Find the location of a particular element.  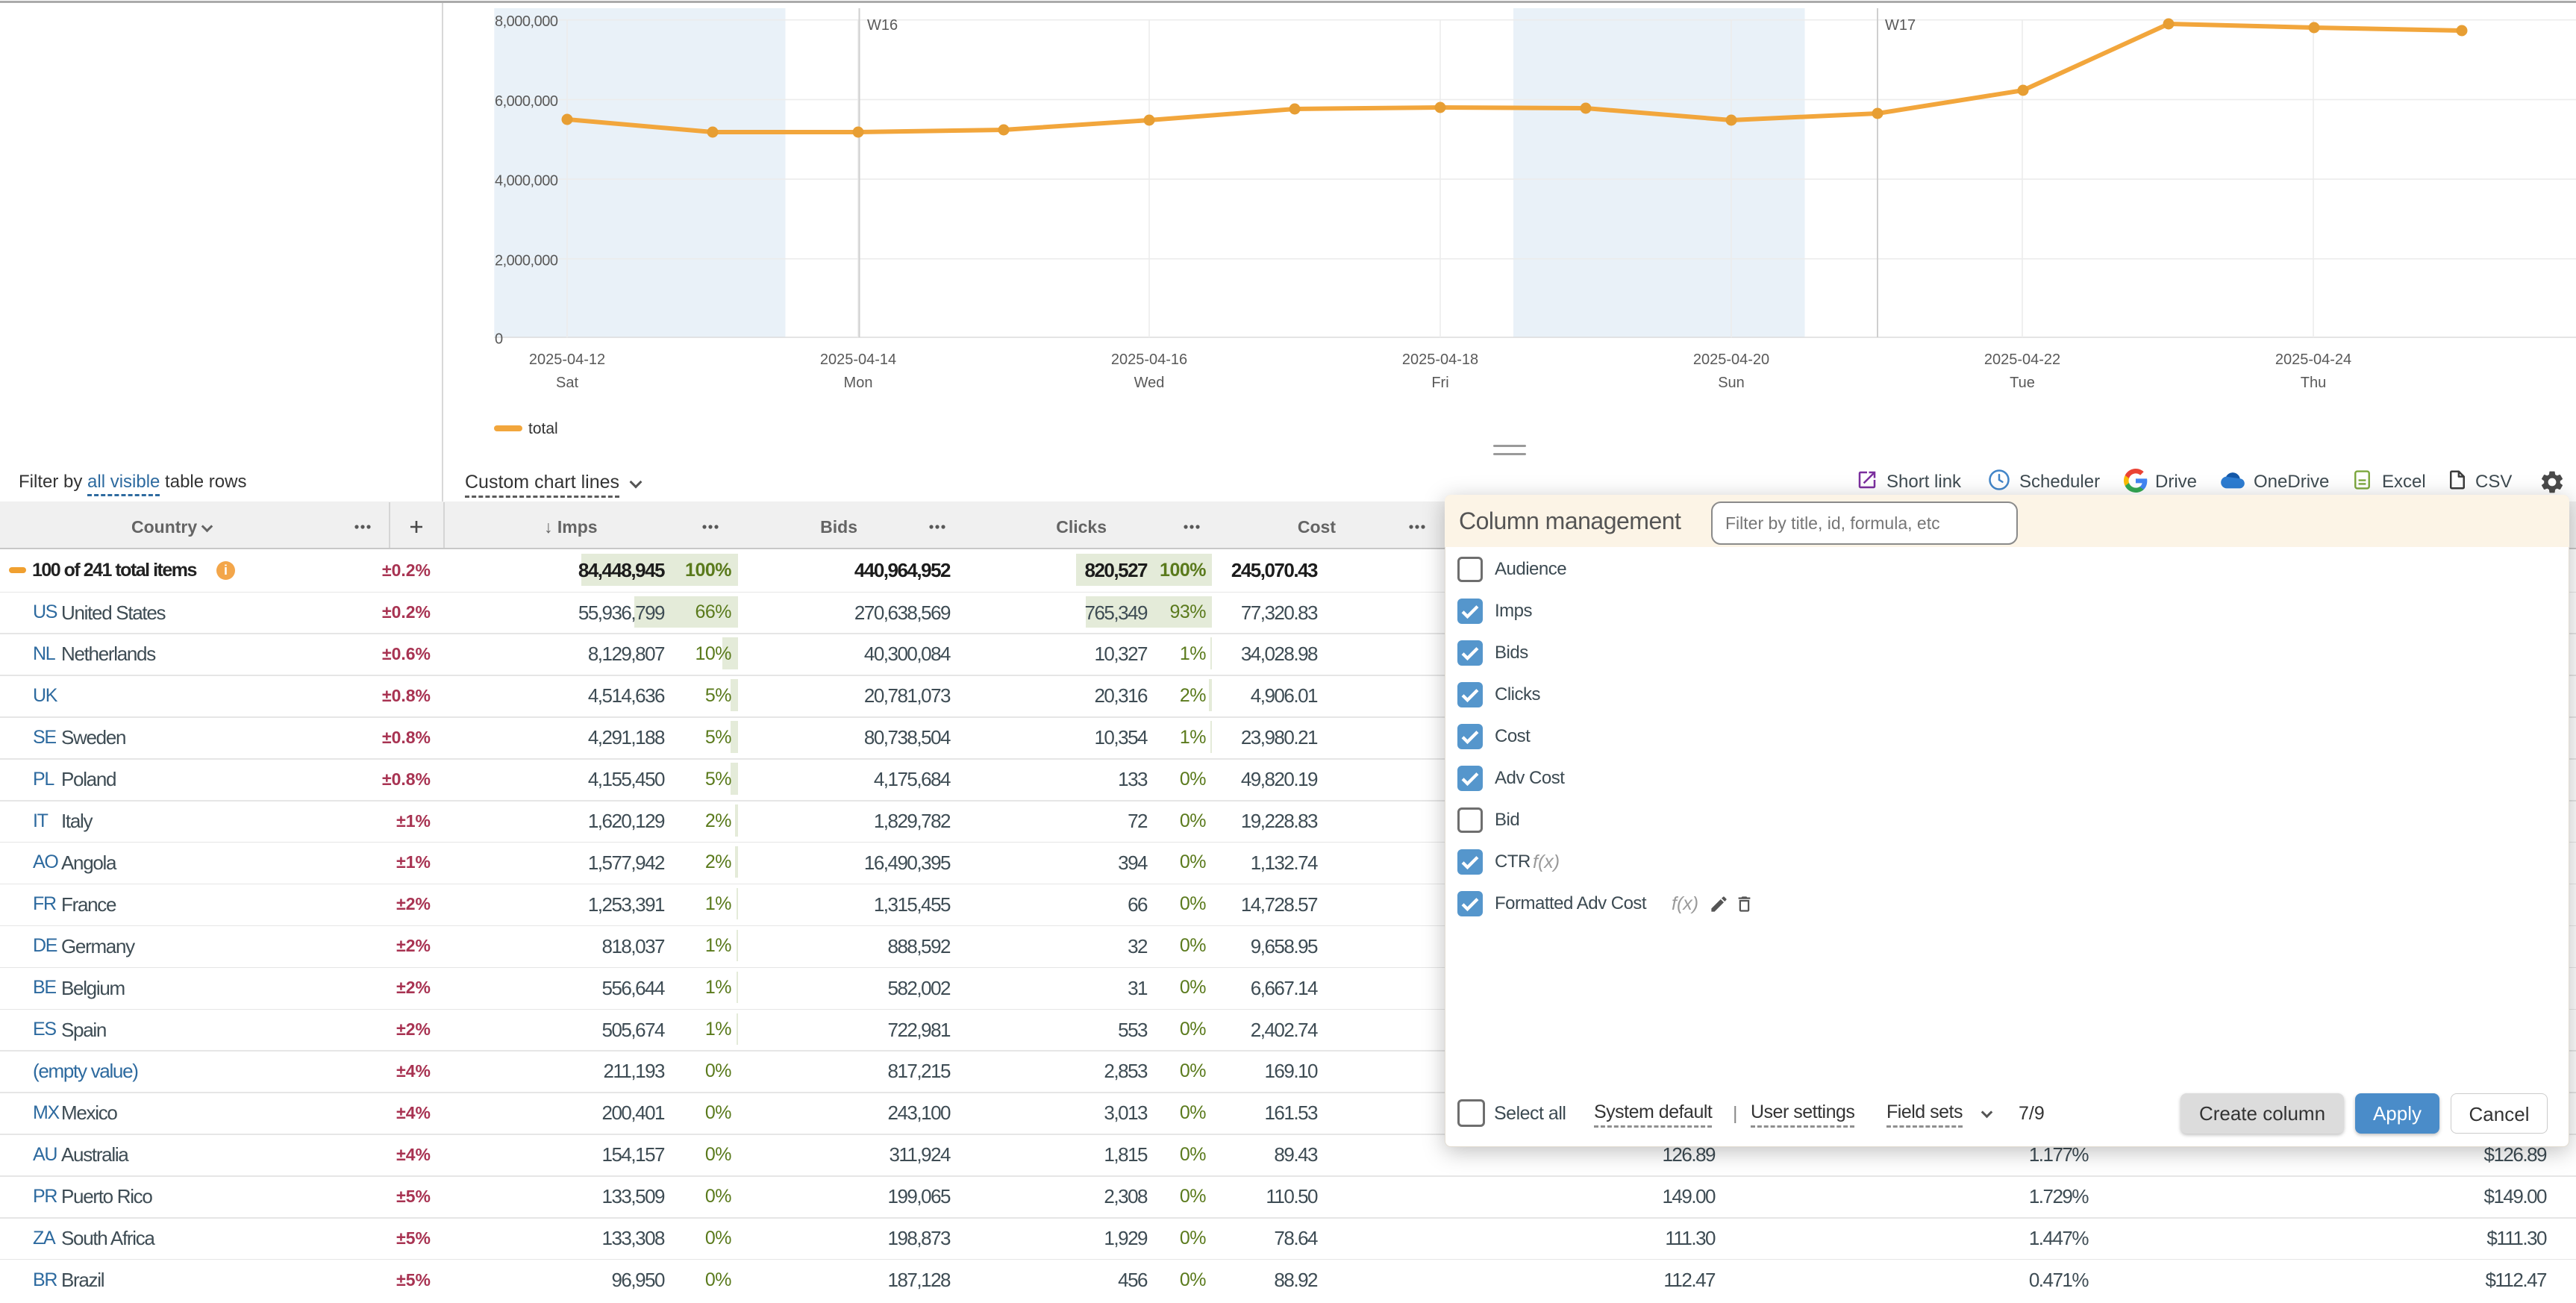

svg-text: Fri is located at coordinates (1439, 383).